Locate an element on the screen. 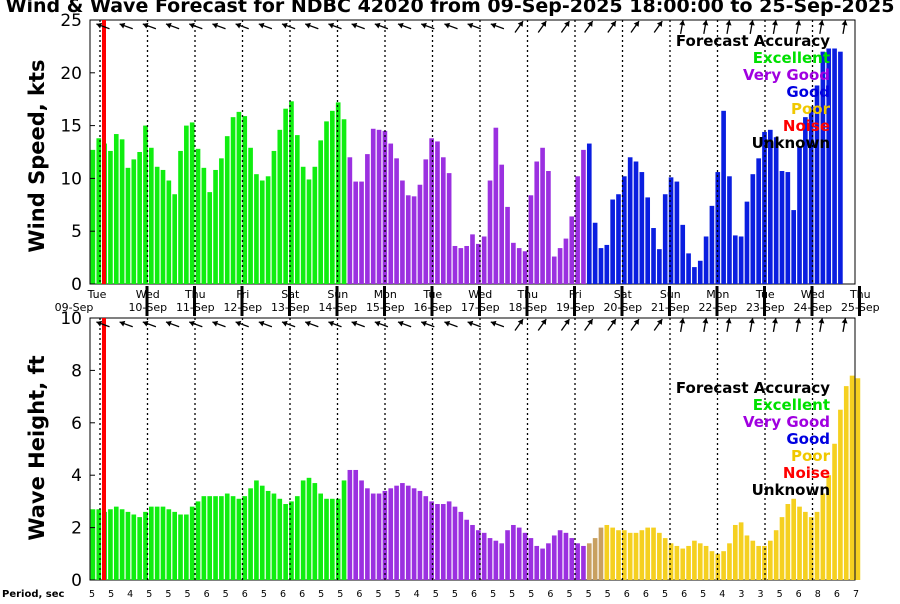 This screenshot has width=900, height=604. legend-item: Poor is located at coordinates (811, 456).